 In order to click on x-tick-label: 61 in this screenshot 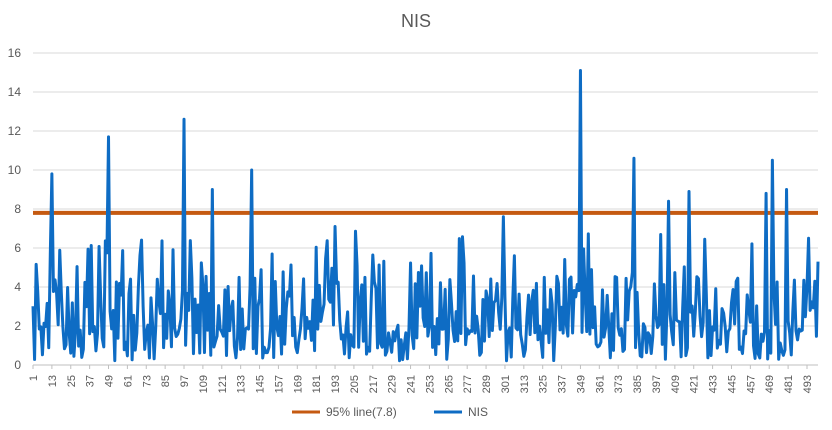, I will do `click(128, 381)`.